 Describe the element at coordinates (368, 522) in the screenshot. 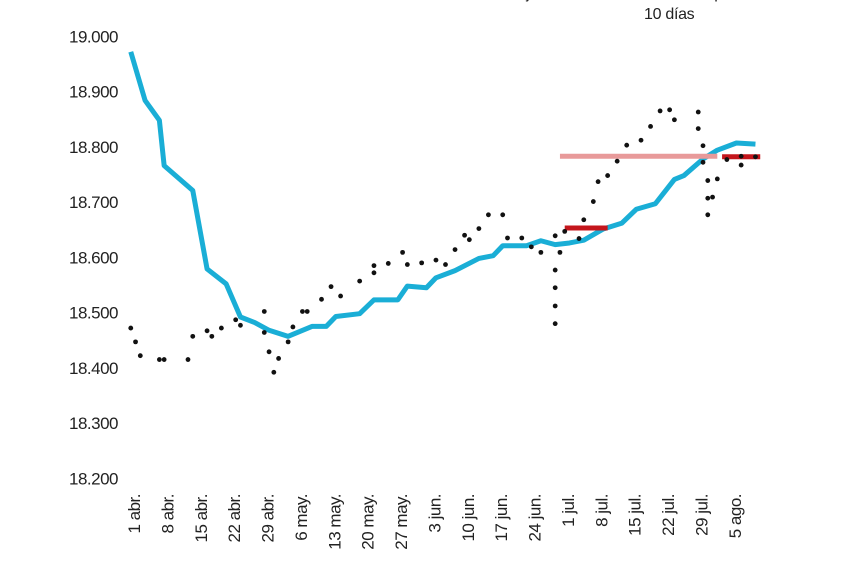

I see `x-tick-label: 20 may.` at that location.